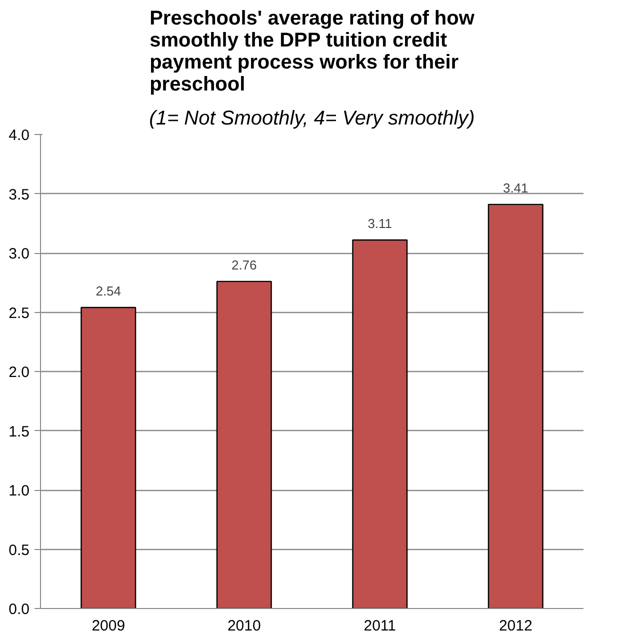  Describe the element at coordinates (19, 372) in the screenshot. I see `y-tick-label: 2.0` at that location.